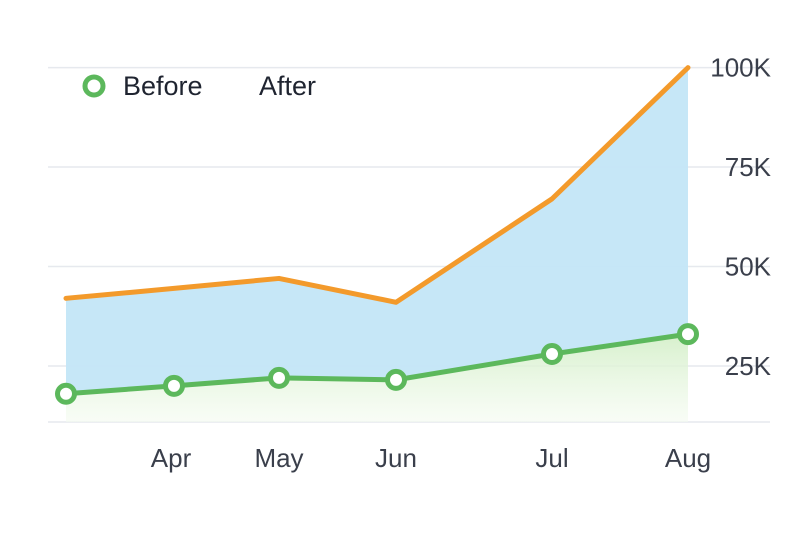 Image resolution: width=800 pixels, height=533 pixels. What do you see at coordinates (748, 167) in the screenshot?
I see `y-tick-75k: 75K` at bounding box center [748, 167].